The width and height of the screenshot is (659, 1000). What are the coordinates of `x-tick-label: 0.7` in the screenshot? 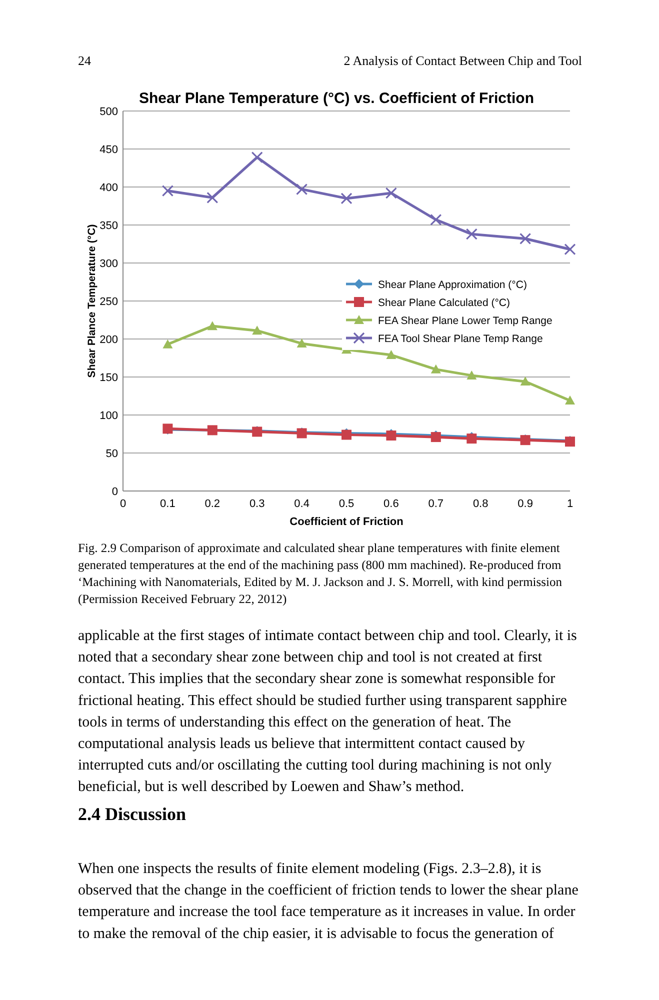 It's located at (436, 504).